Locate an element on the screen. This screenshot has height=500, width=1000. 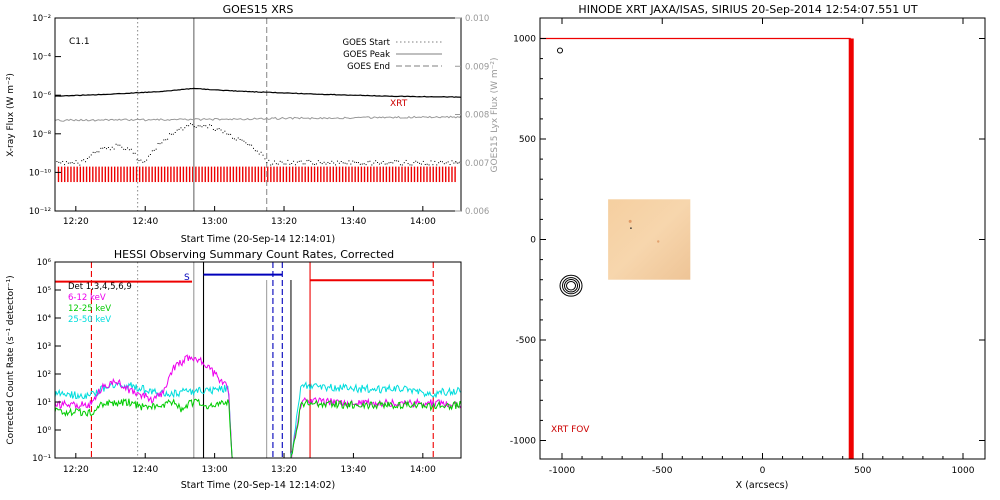
goes-y2-axis-label: GOES15 Lyx Flux (W m⁻²) is located at coordinates (495, 115).